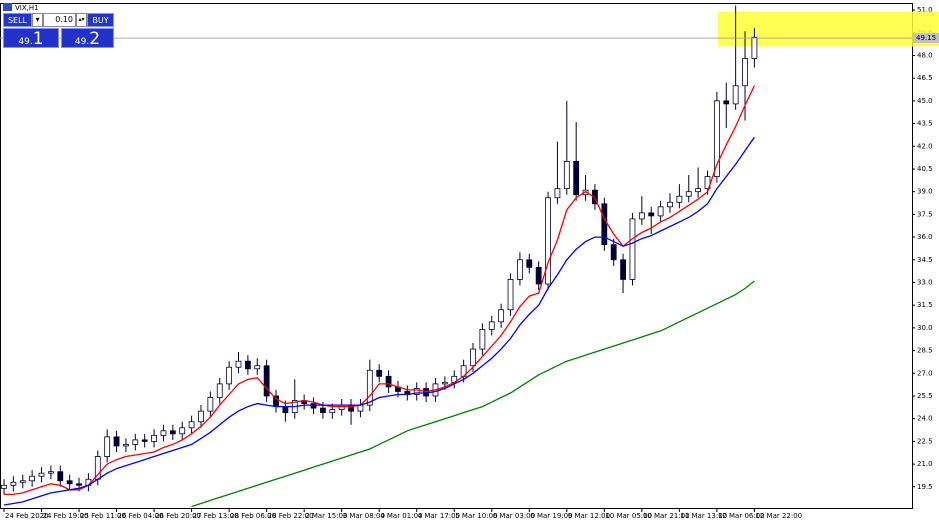 This screenshot has width=939, height=522. Describe the element at coordinates (141, 516) in the screenshot. I see `x-tick-label: 26 Feb 04:00` at that location.